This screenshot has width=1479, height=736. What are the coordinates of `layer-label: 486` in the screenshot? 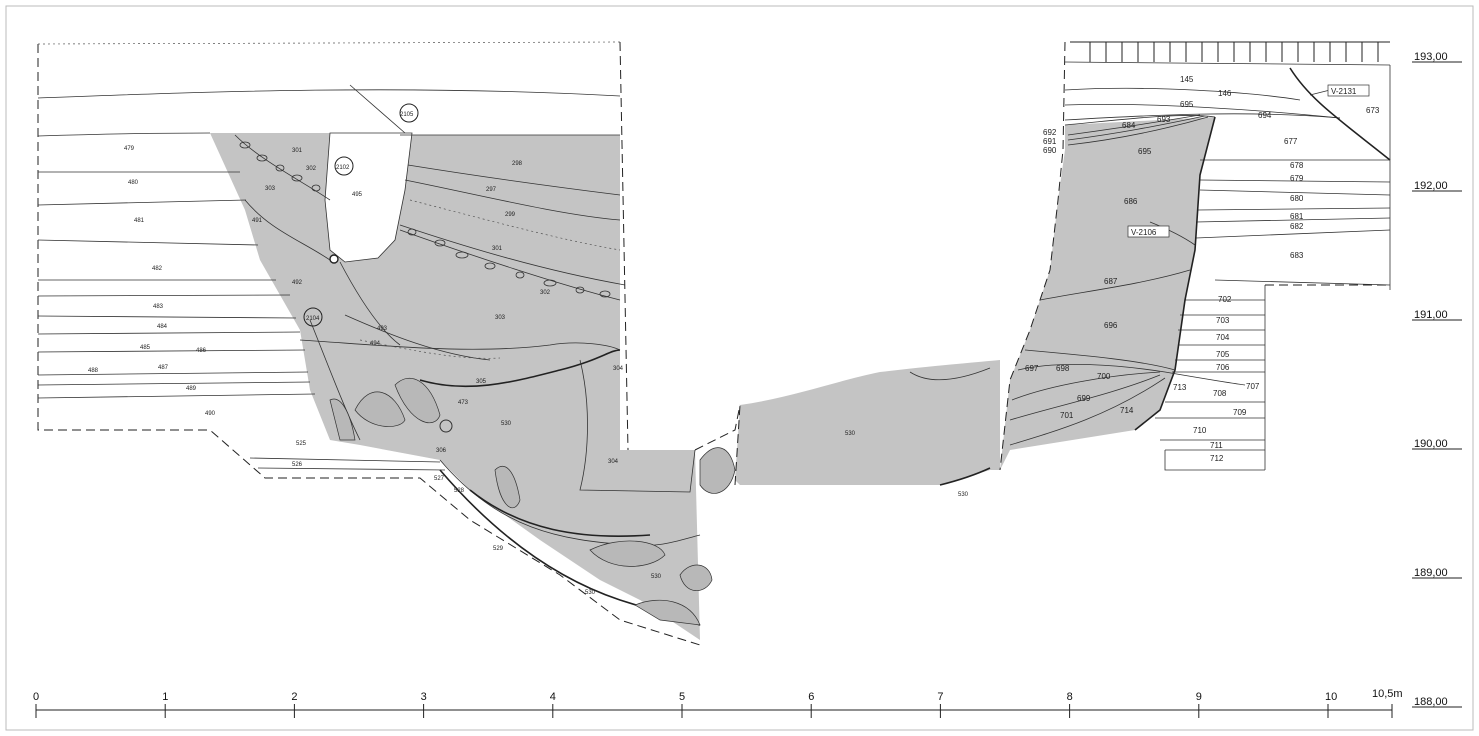 It's located at (201, 351).